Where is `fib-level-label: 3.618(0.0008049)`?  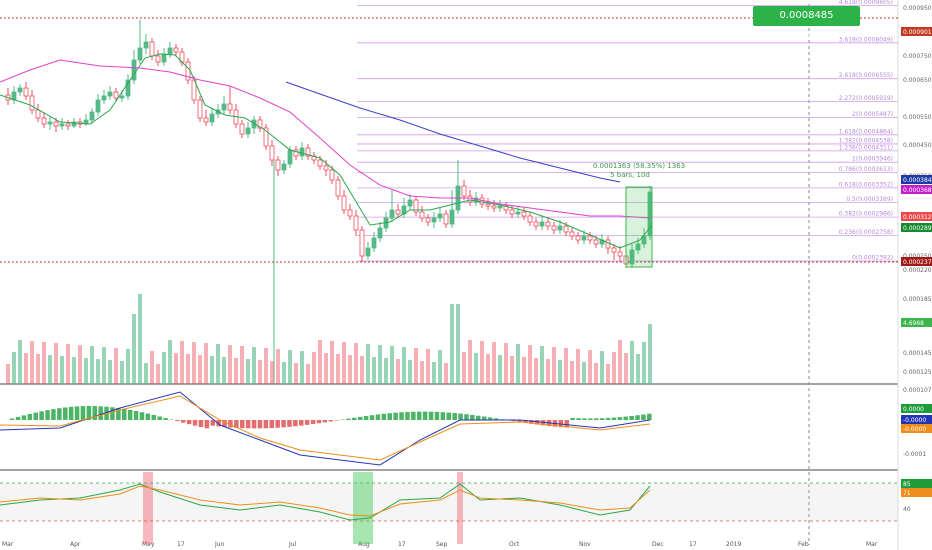
fib-level-label: 3.618(0.0008049) is located at coordinates (866, 39).